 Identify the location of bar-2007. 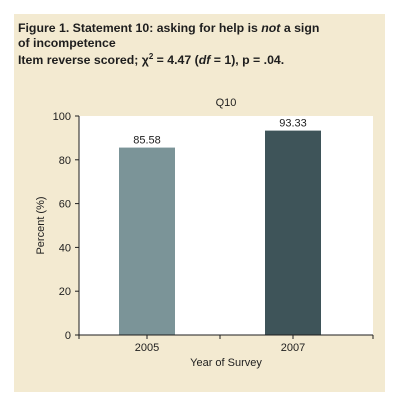
(293, 232).